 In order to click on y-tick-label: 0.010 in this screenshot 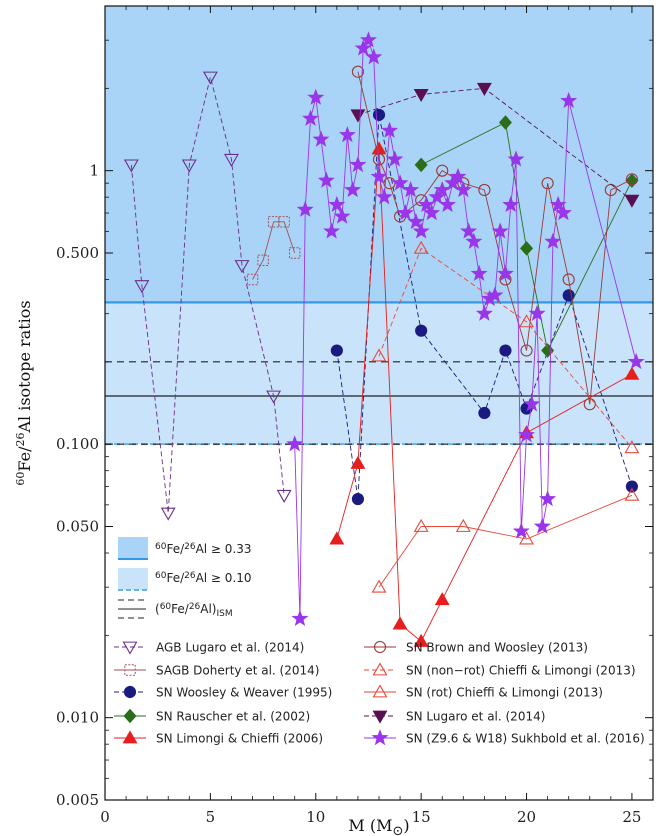, I will do `click(77, 718)`.